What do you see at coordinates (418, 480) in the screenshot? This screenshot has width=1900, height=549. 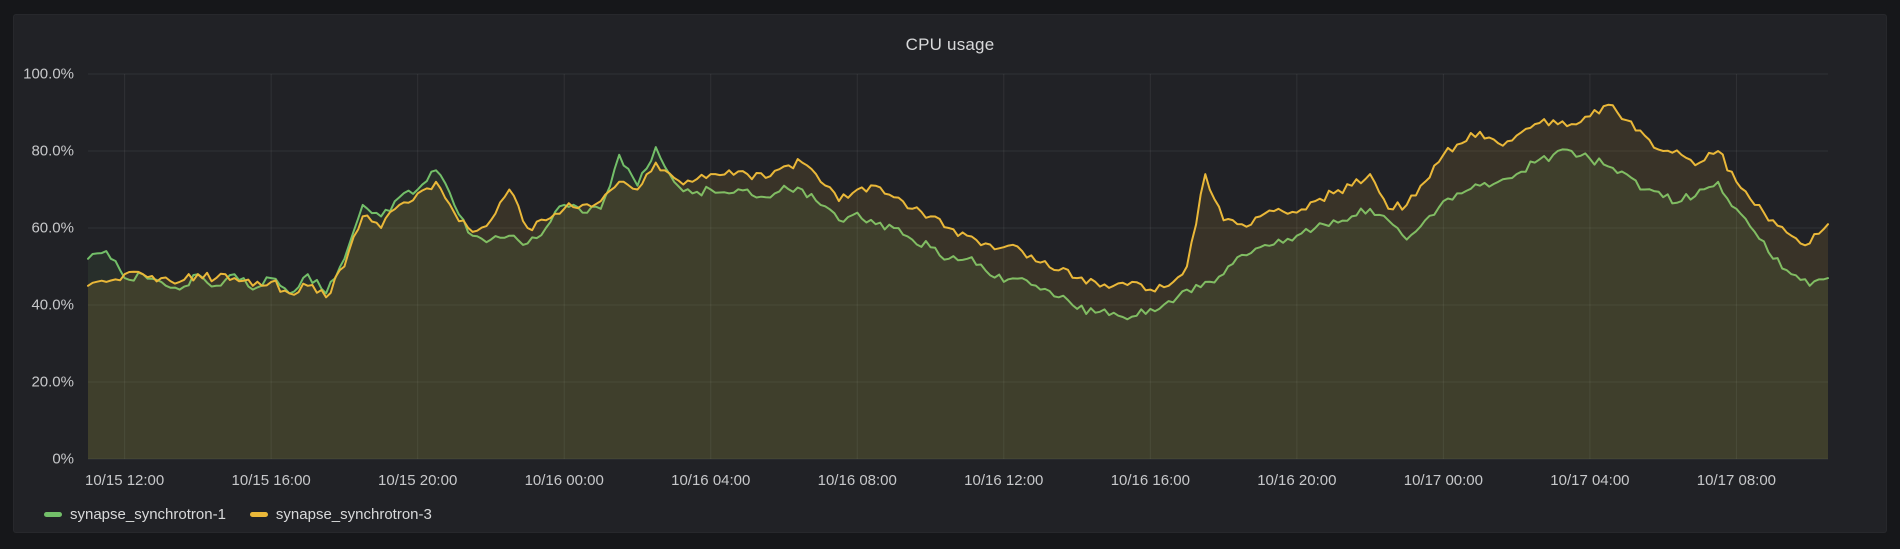 I see `x-axis-tick-label: 10/15 20:00` at bounding box center [418, 480].